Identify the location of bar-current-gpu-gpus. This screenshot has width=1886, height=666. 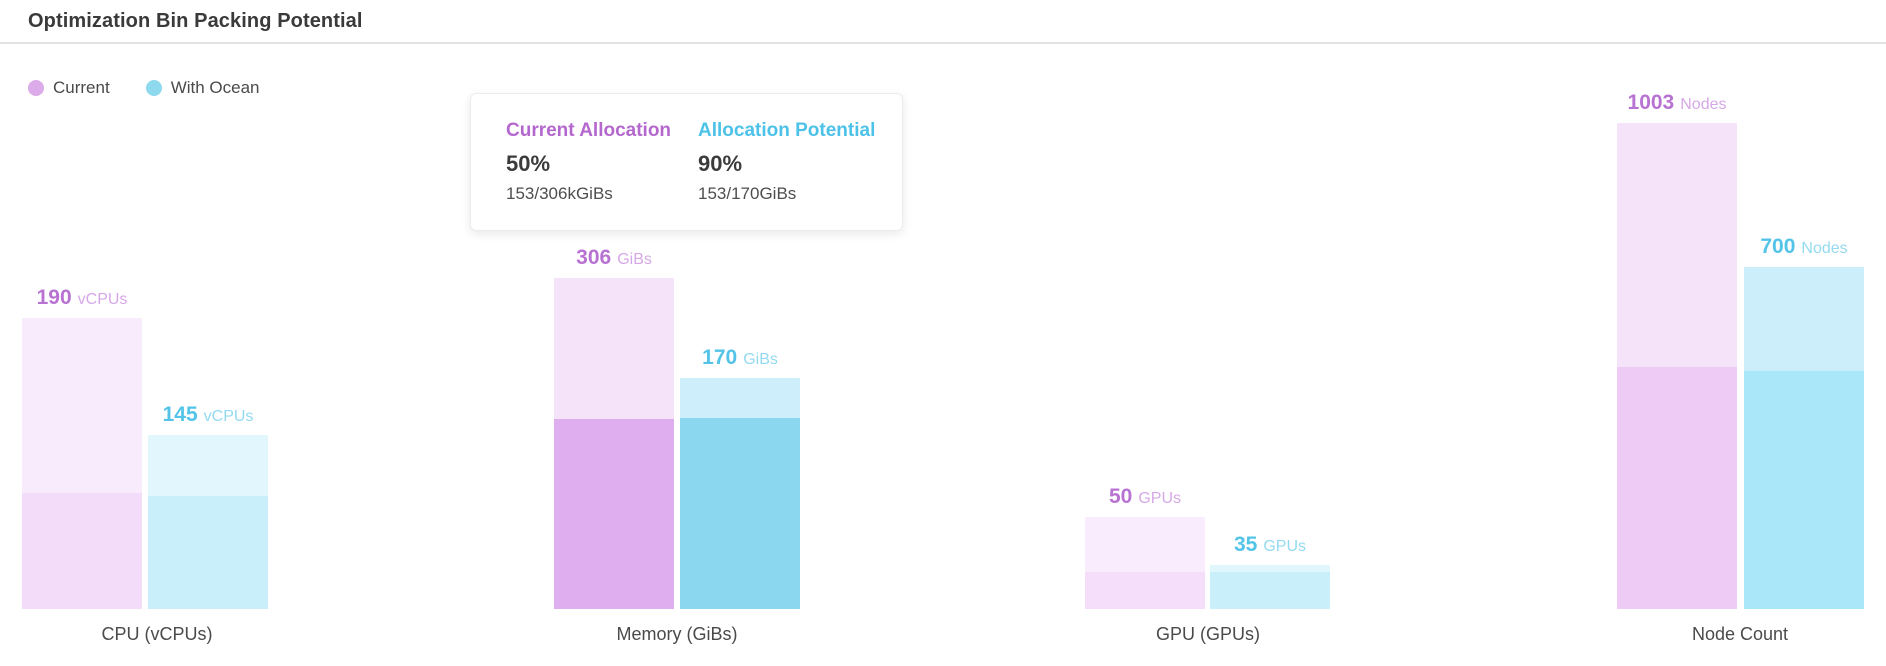
(1145, 563).